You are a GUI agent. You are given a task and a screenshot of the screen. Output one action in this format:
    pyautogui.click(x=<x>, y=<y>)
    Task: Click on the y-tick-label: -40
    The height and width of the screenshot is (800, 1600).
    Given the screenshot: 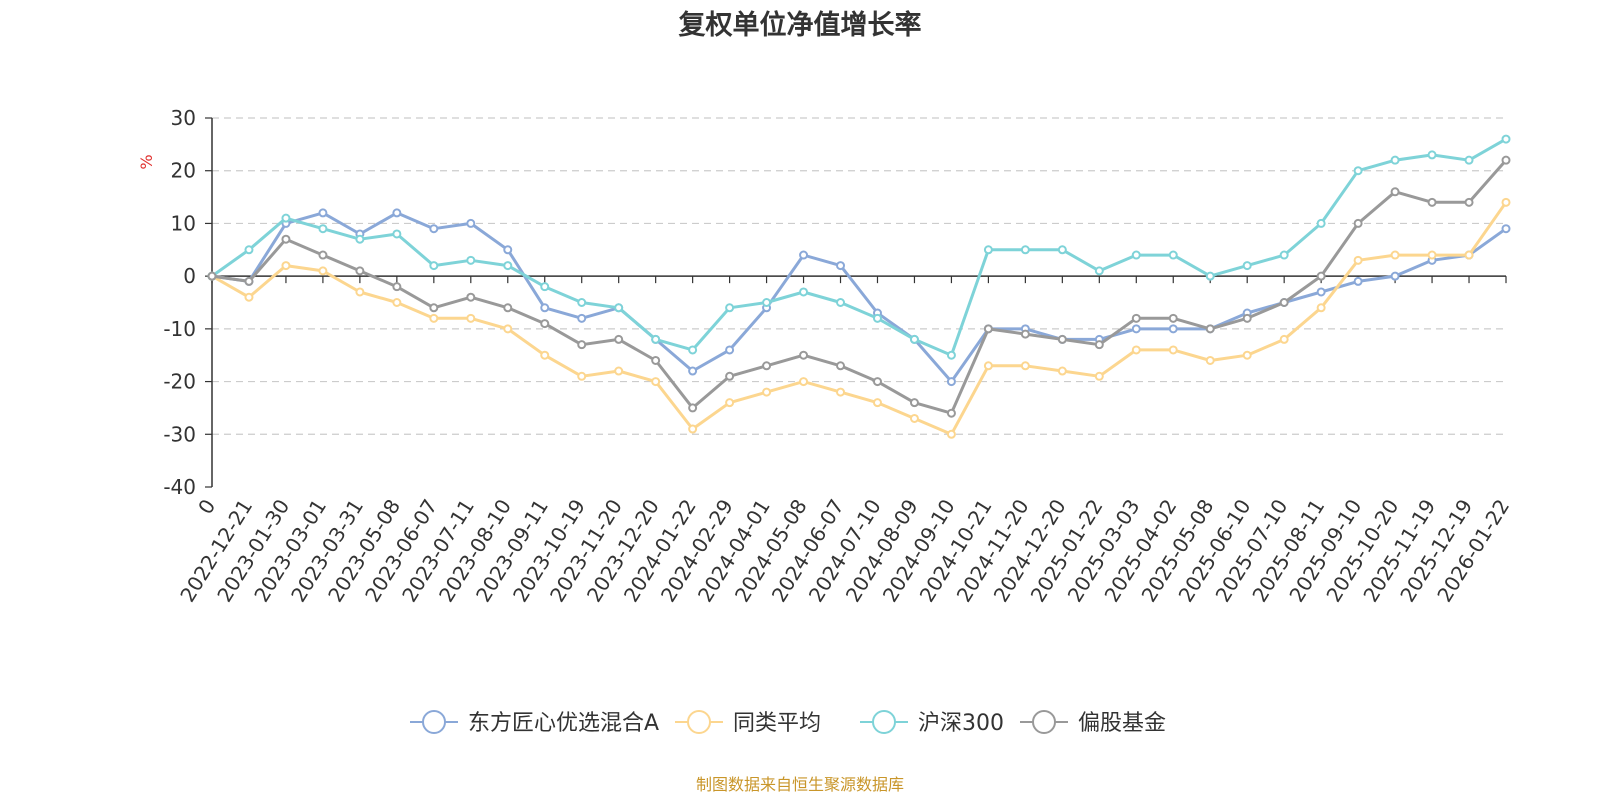 What is the action you would take?
    pyautogui.click(x=179, y=487)
    